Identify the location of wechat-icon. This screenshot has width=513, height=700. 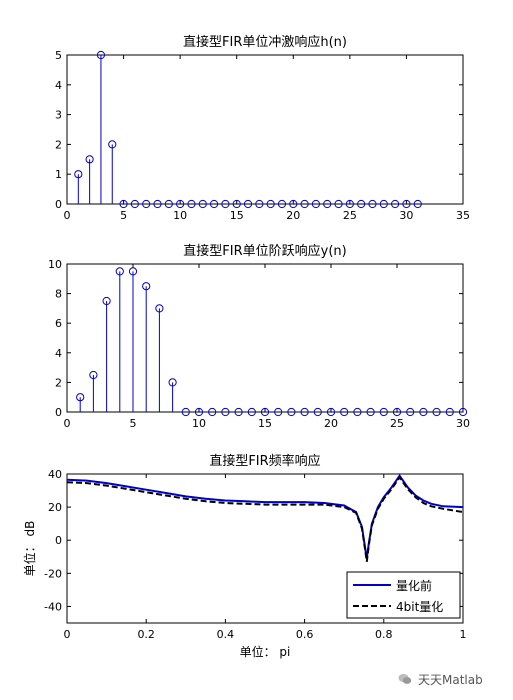
(405, 679).